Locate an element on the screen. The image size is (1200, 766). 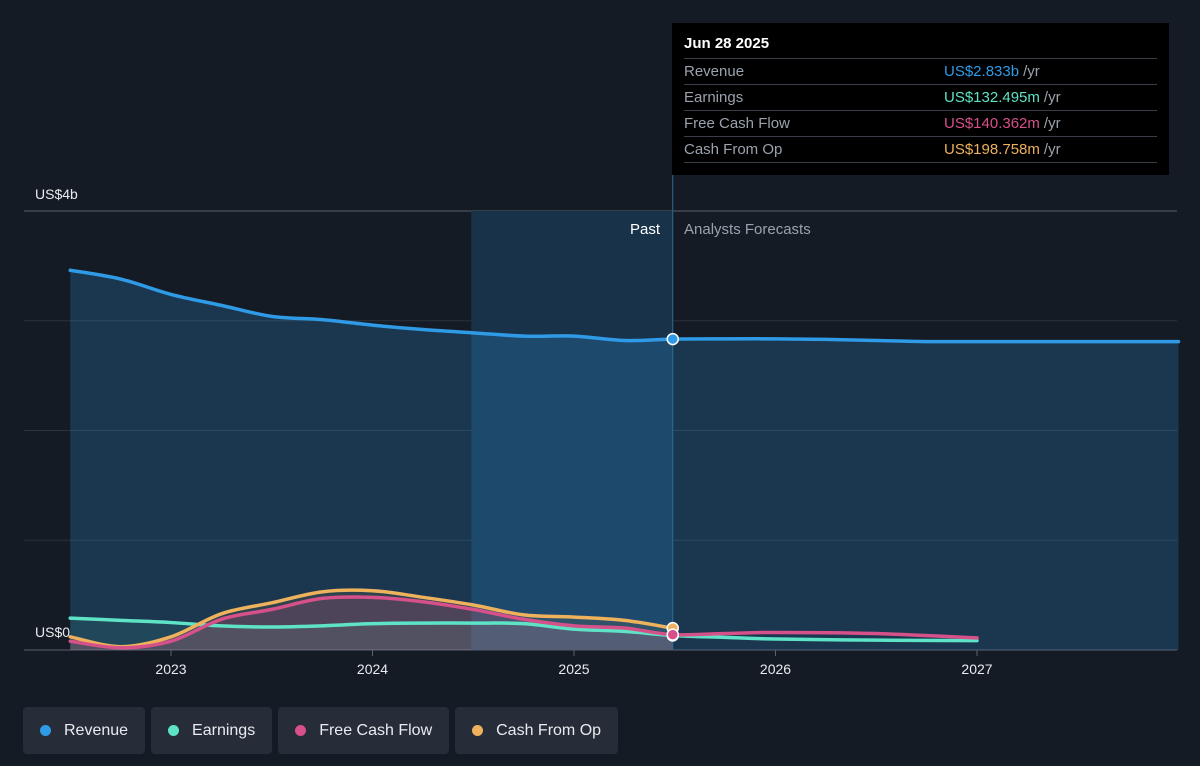
tooltip-label: Earnings is located at coordinates (714, 97).